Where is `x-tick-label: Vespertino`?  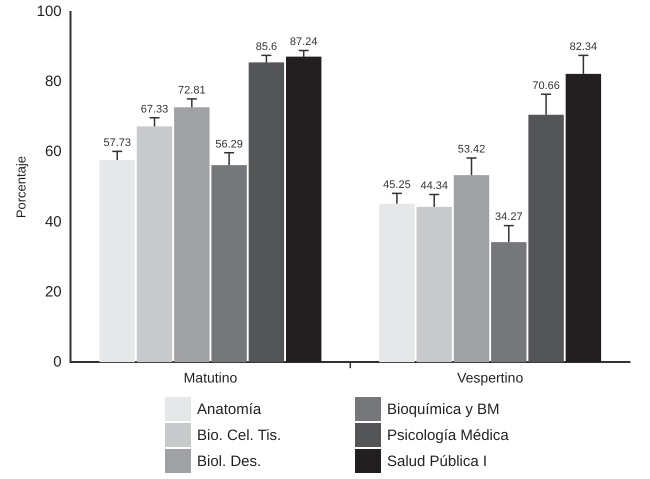
x-tick-label: Vespertino is located at coordinates (490, 377).